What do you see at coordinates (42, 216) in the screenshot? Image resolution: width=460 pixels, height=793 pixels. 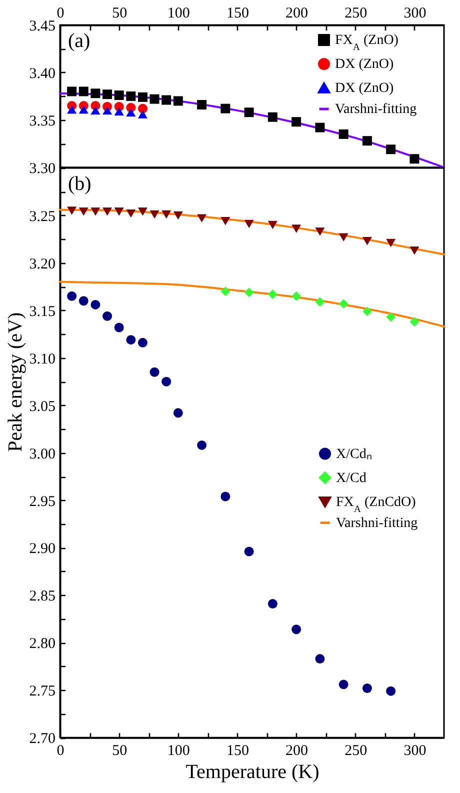 I see `y-tick-label: 3.25` at bounding box center [42, 216].